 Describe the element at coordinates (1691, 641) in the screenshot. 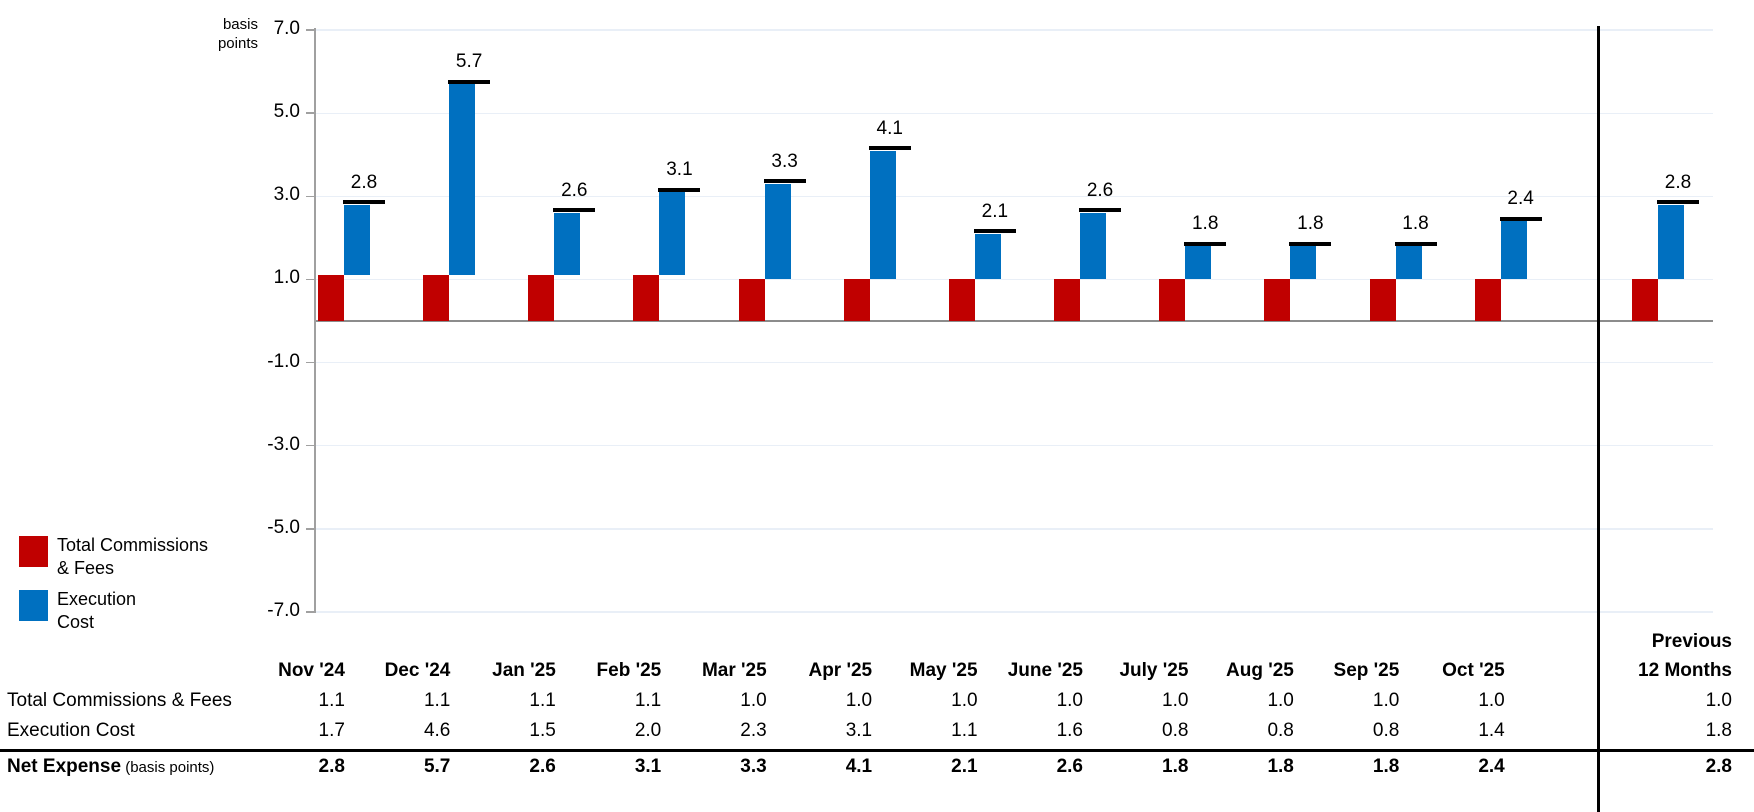

I see `header-previous-line1: Previous` at that location.